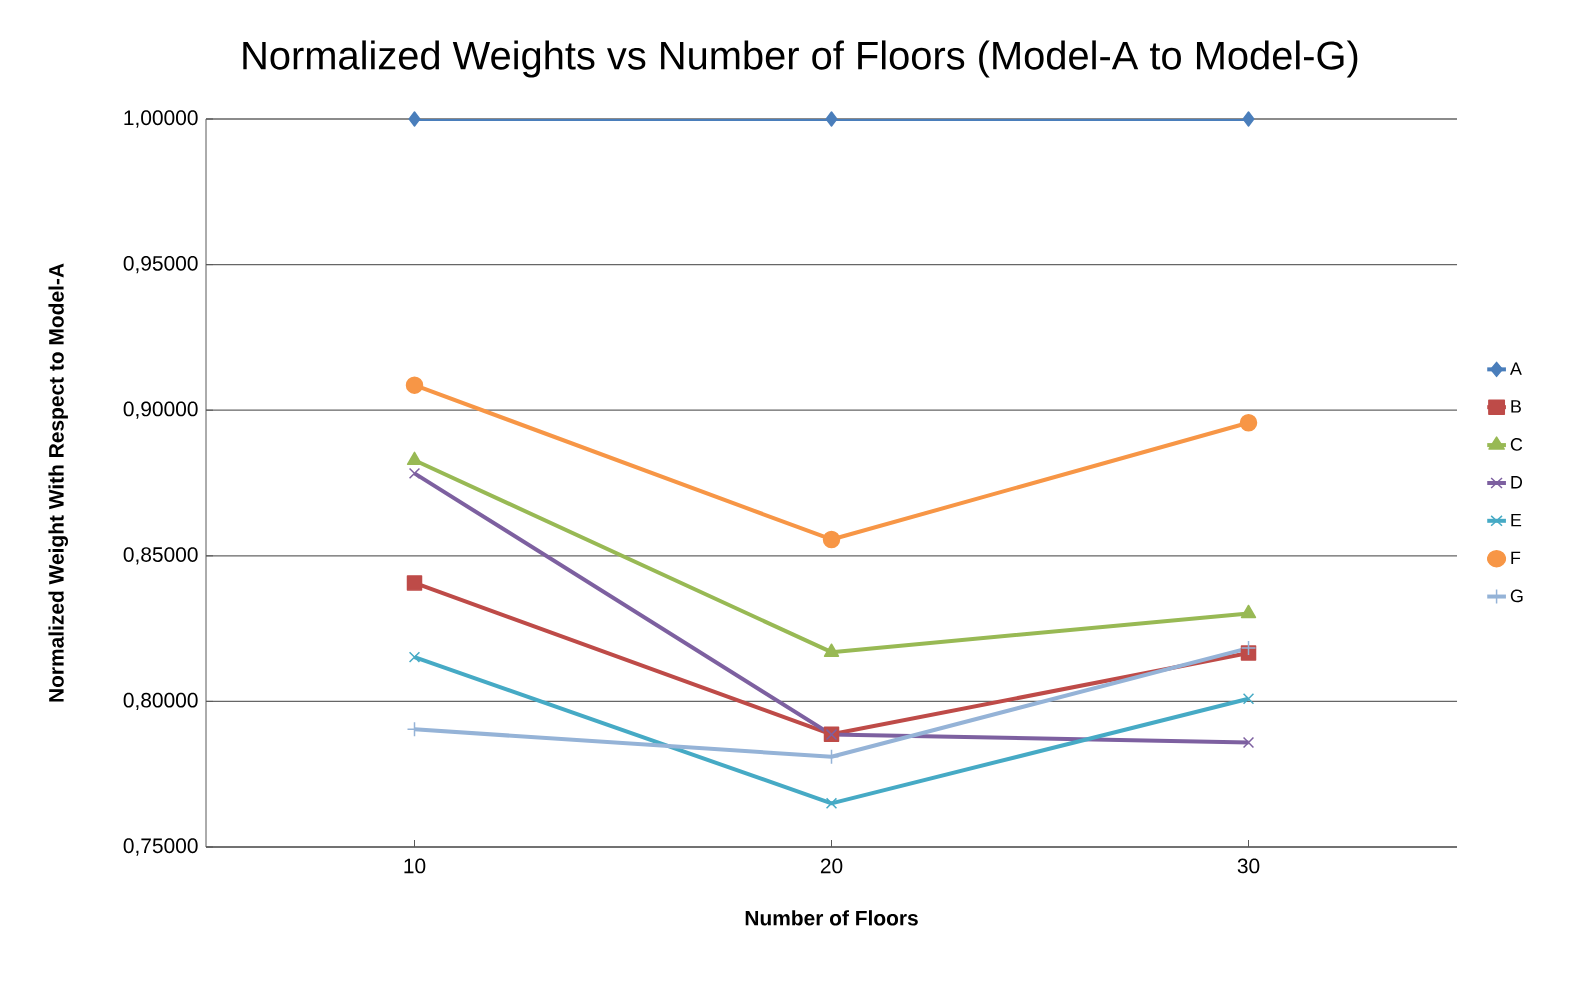 The image size is (1593, 989). What do you see at coordinates (1248, 866) in the screenshot?
I see `x-tick-label: 30` at bounding box center [1248, 866].